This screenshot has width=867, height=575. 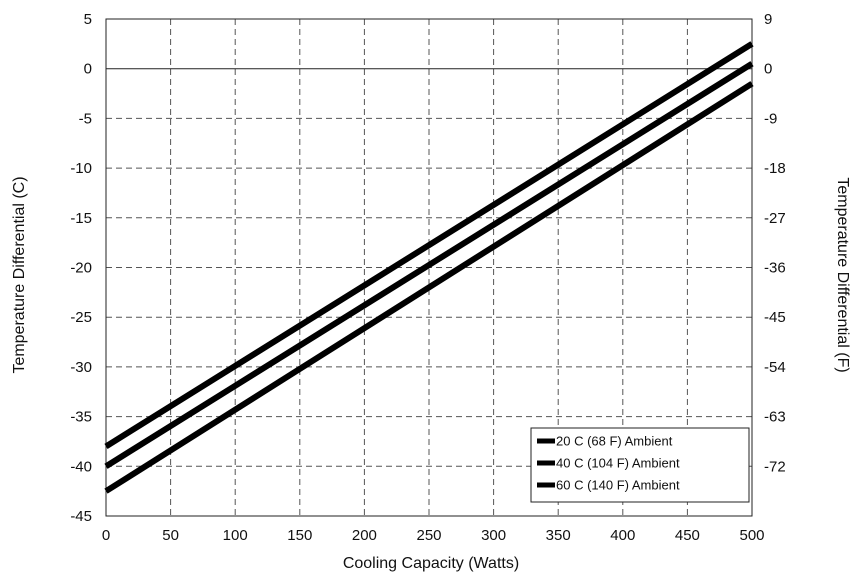 I want to click on y-tick-label: 0, so click(x=88, y=69).